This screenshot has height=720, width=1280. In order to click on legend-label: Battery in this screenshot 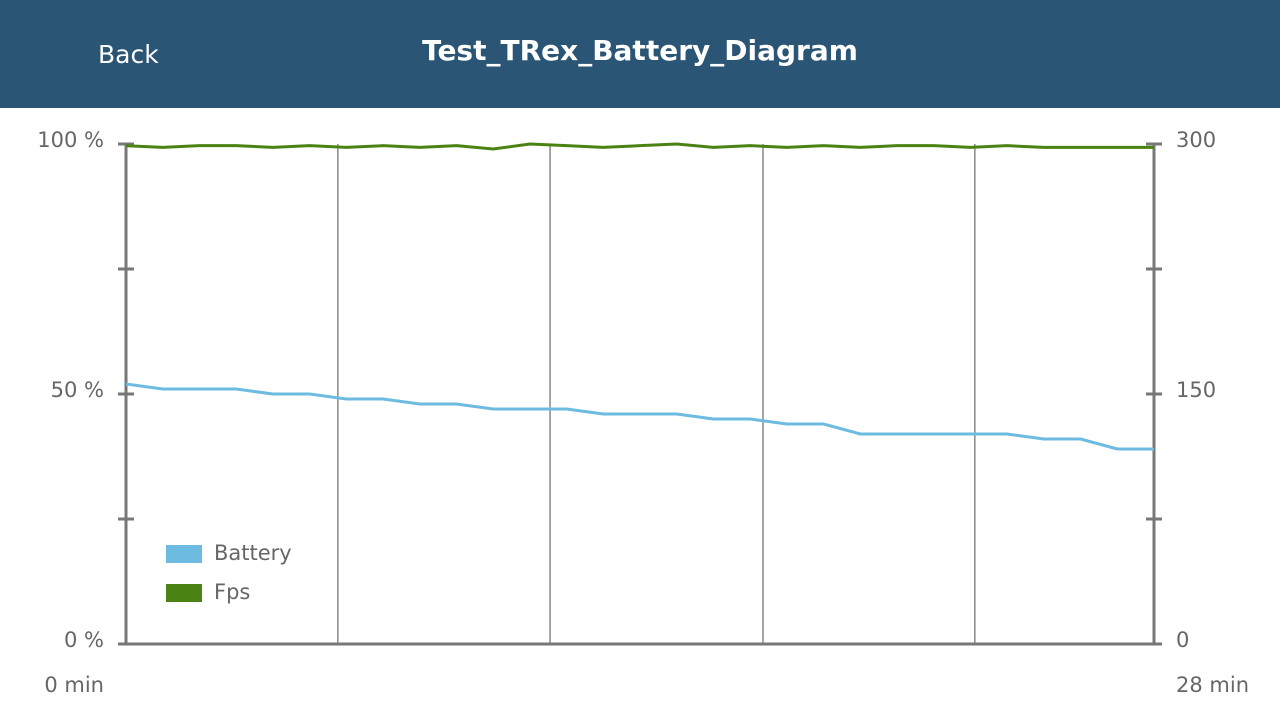, I will do `click(253, 553)`.